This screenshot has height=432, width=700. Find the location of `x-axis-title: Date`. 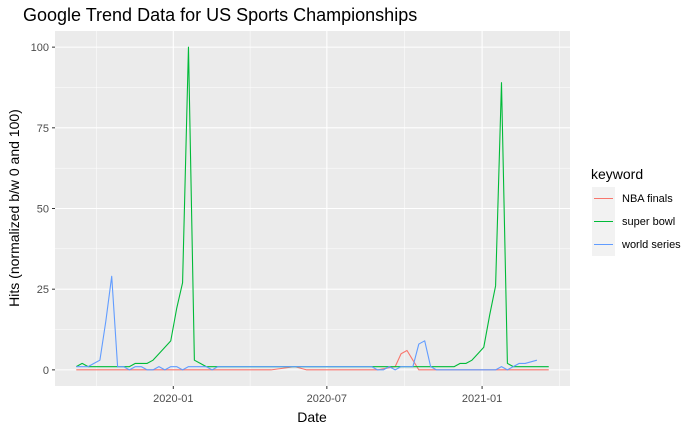

x-axis-title: Date is located at coordinates (312, 417).